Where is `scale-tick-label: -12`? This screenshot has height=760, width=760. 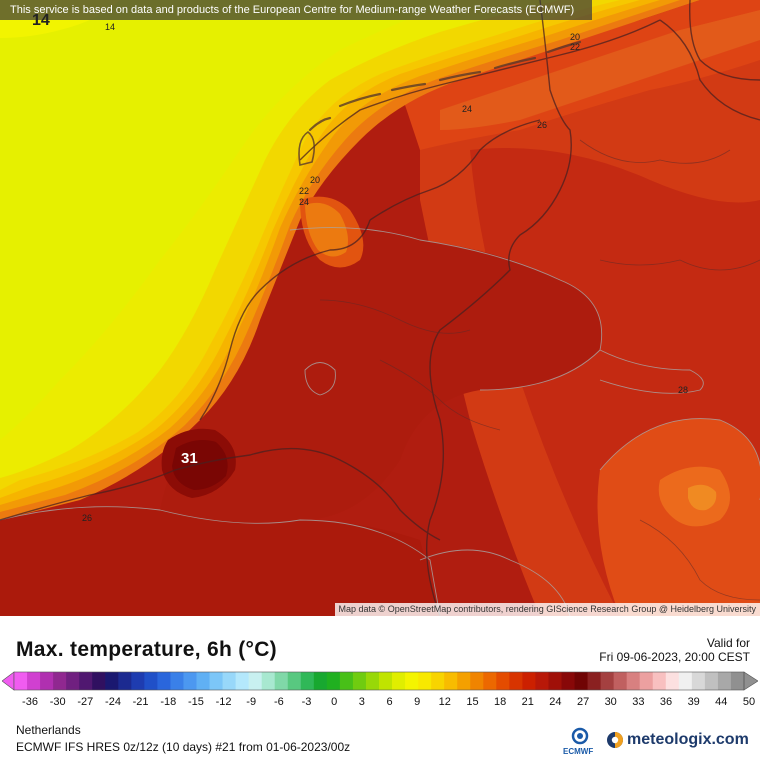
scale-tick-label: -12 is located at coordinates (223, 702).